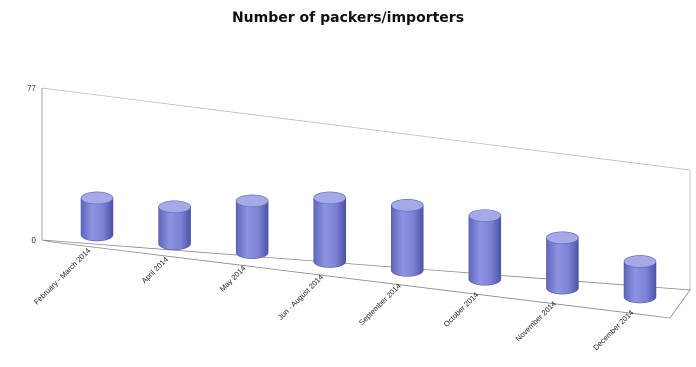  Describe the element at coordinates (613, 330) in the screenshot. I see `x-tick-label: December 2014` at that location.